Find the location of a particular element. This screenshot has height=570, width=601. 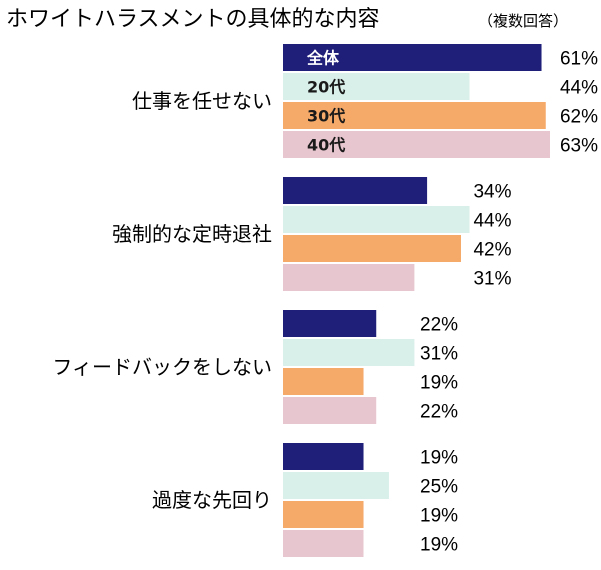

data-label: 34% is located at coordinates (492, 192).